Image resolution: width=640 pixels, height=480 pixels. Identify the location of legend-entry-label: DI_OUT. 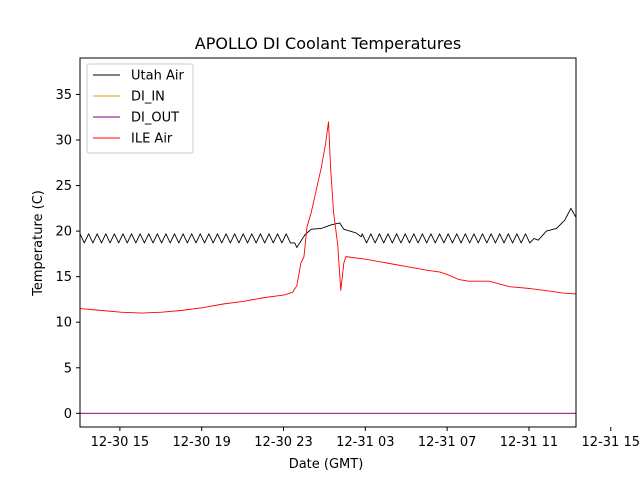
(155, 118).